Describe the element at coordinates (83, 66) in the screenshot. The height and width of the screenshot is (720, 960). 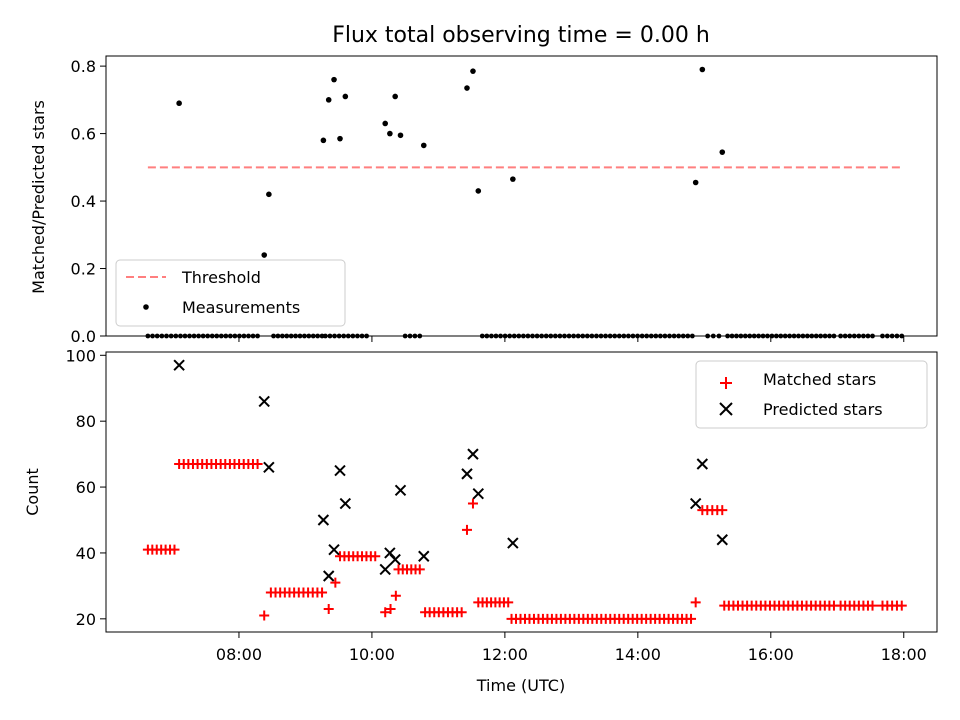
I see `ratio-y-tick-label: 0.8` at that location.